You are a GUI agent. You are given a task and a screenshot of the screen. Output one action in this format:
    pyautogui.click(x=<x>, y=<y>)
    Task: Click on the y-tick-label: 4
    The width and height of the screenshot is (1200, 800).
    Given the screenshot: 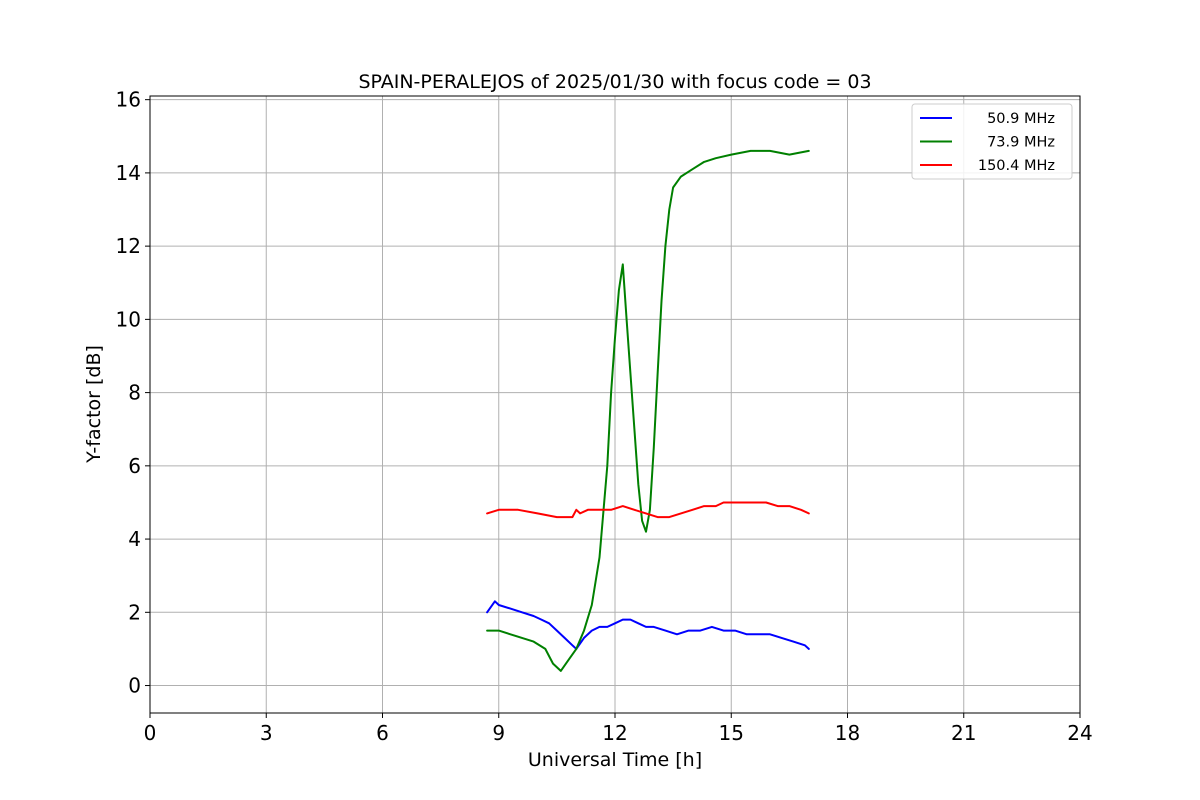 What is the action you would take?
    pyautogui.click(x=134, y=539)
    